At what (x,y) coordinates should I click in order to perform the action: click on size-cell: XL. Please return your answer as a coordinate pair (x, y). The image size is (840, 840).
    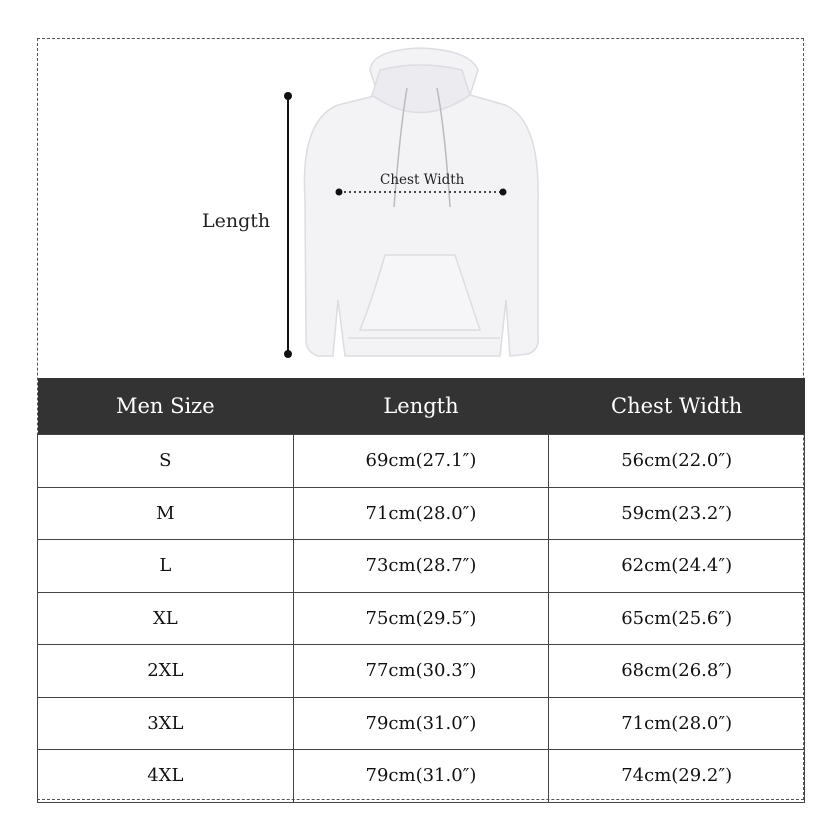
    Looking at the image, I should click on (165, 618).